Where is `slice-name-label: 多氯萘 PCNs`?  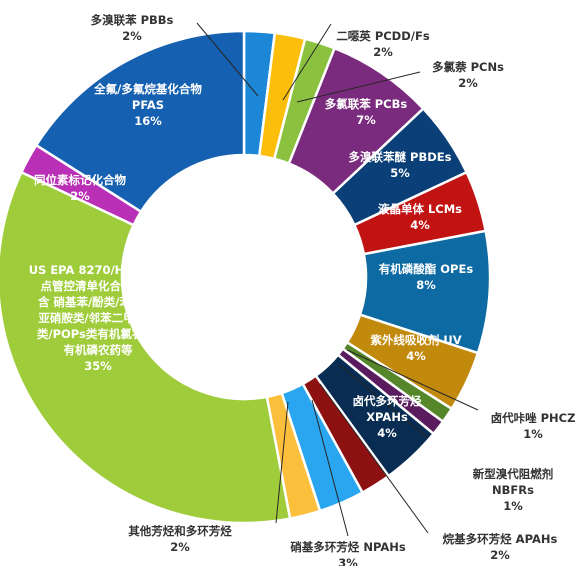
slice-name-label: 多氯萘 PCNs is located at coordinates (468, 67).